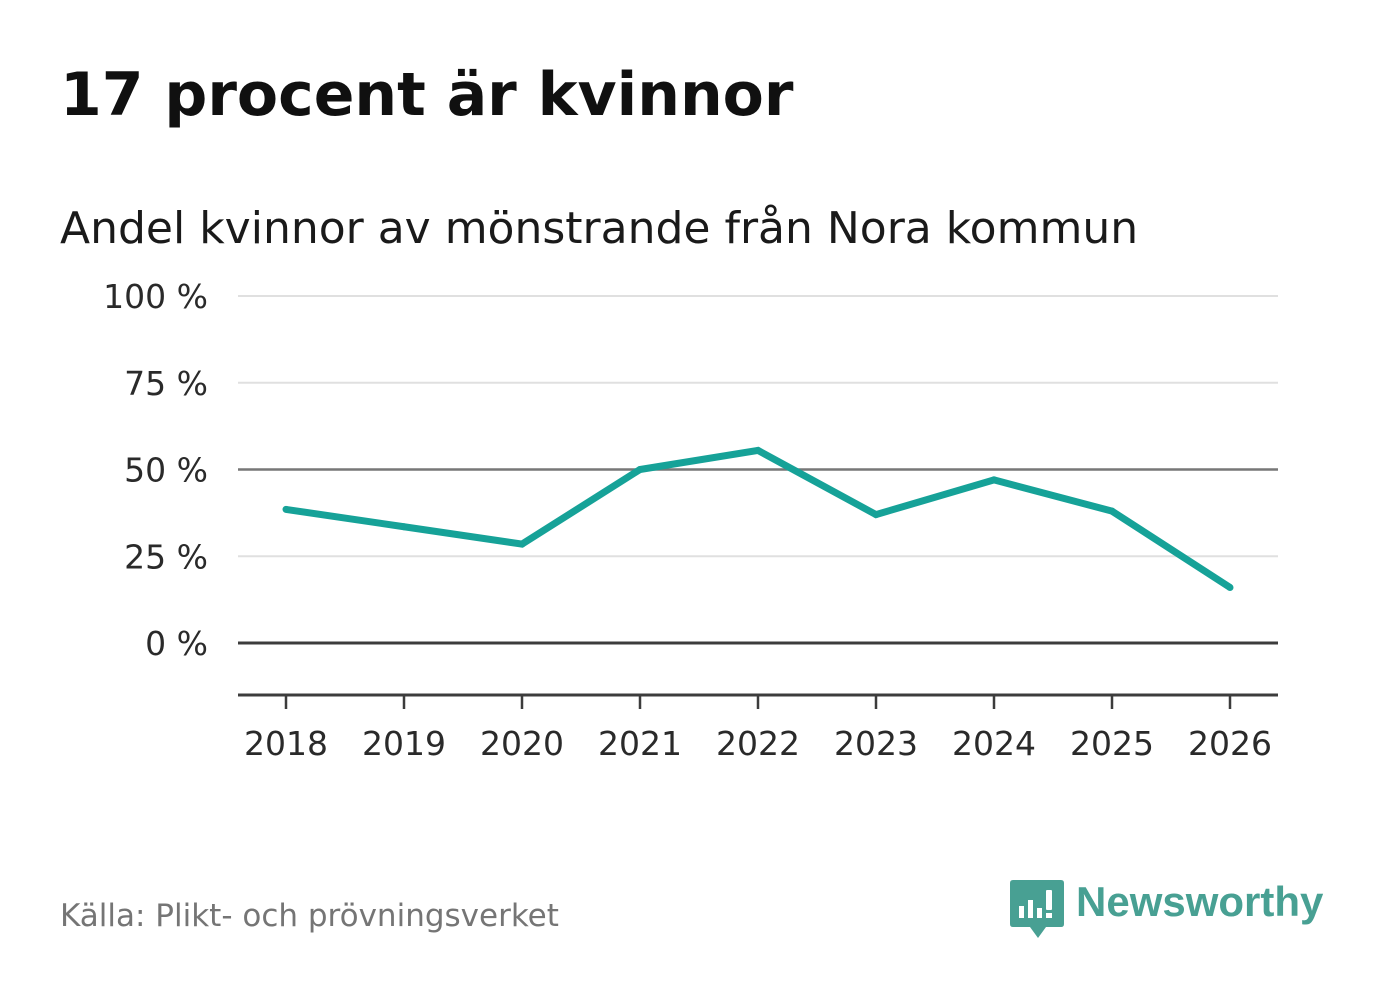  I want to click on data-point-2019, so click(404, 527).